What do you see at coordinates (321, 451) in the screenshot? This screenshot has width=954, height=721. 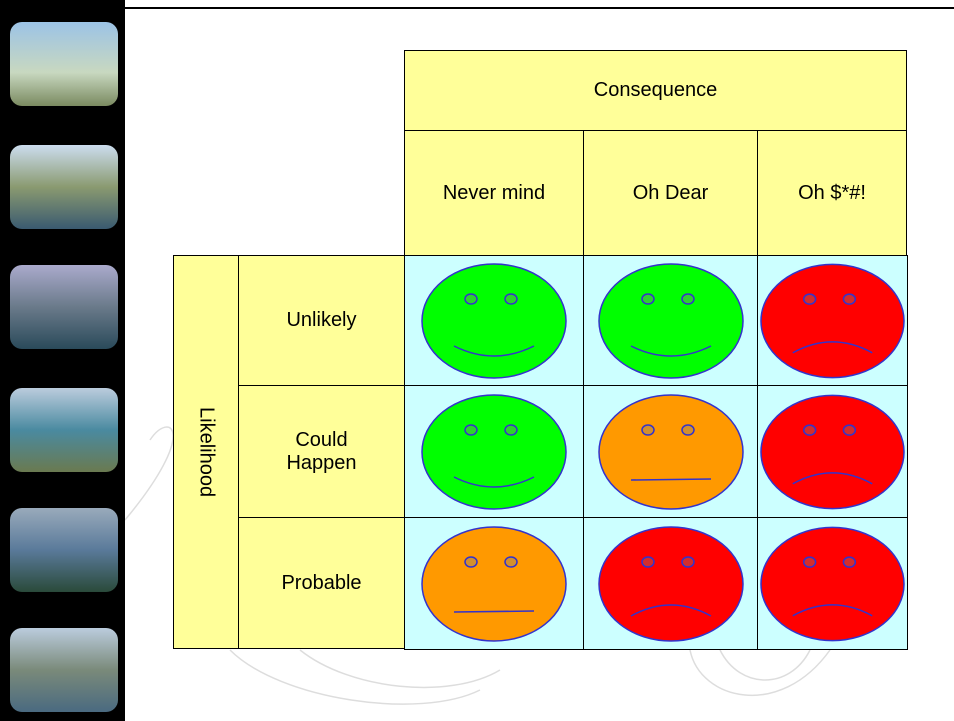 I see `row-header: Could Happen` at bounding box center [321, 451].